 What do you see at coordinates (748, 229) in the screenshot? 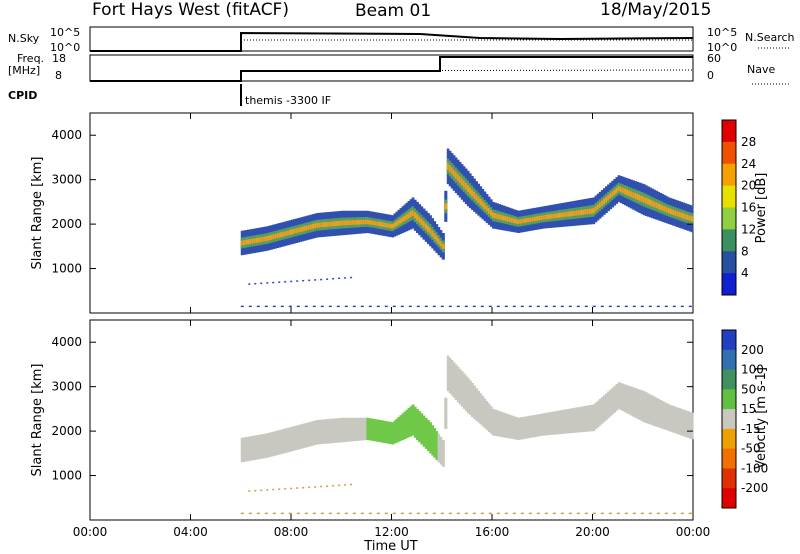
I see `colorbar-tick-label: 12` at bounding box center [748, 229].